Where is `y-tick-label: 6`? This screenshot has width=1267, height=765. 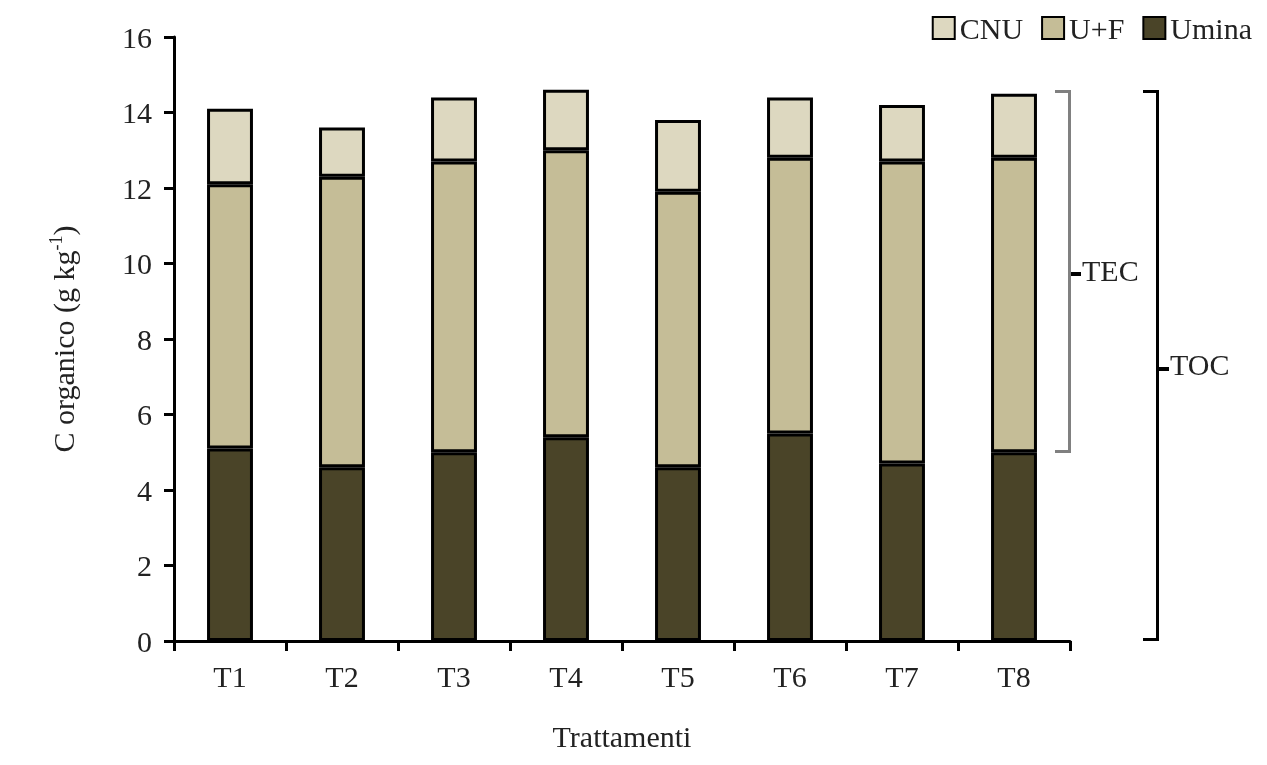
y-tick-label: 6 is located at coordinates (144, 414).